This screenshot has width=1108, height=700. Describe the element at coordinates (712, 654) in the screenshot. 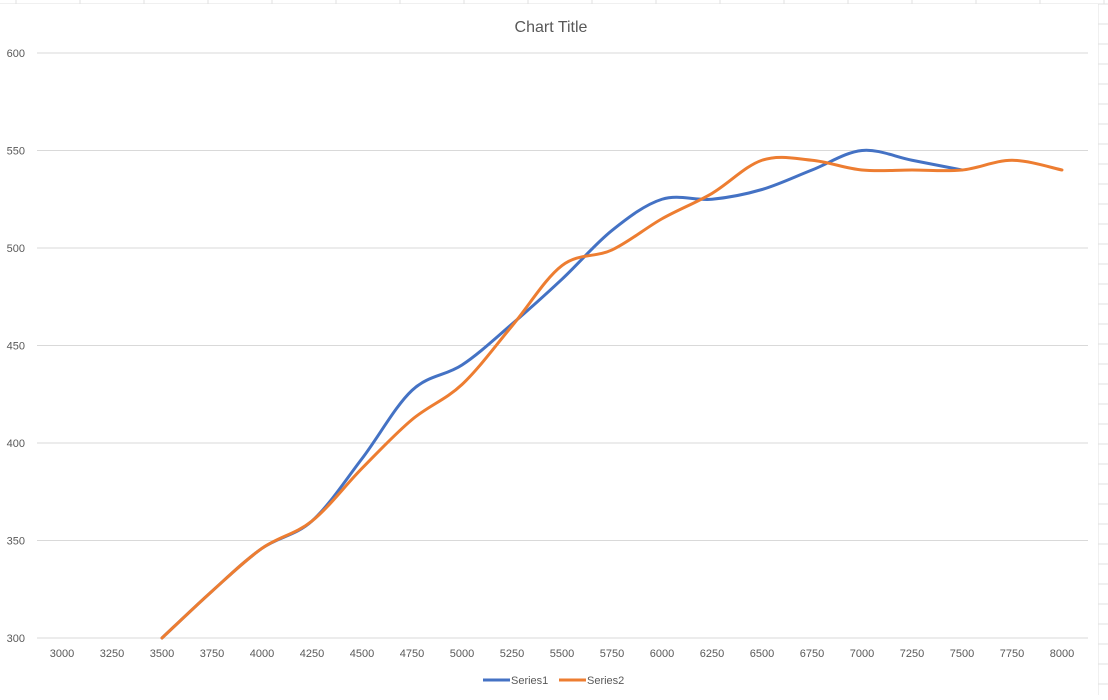

I see `x-tick-label: 6250` at that location.